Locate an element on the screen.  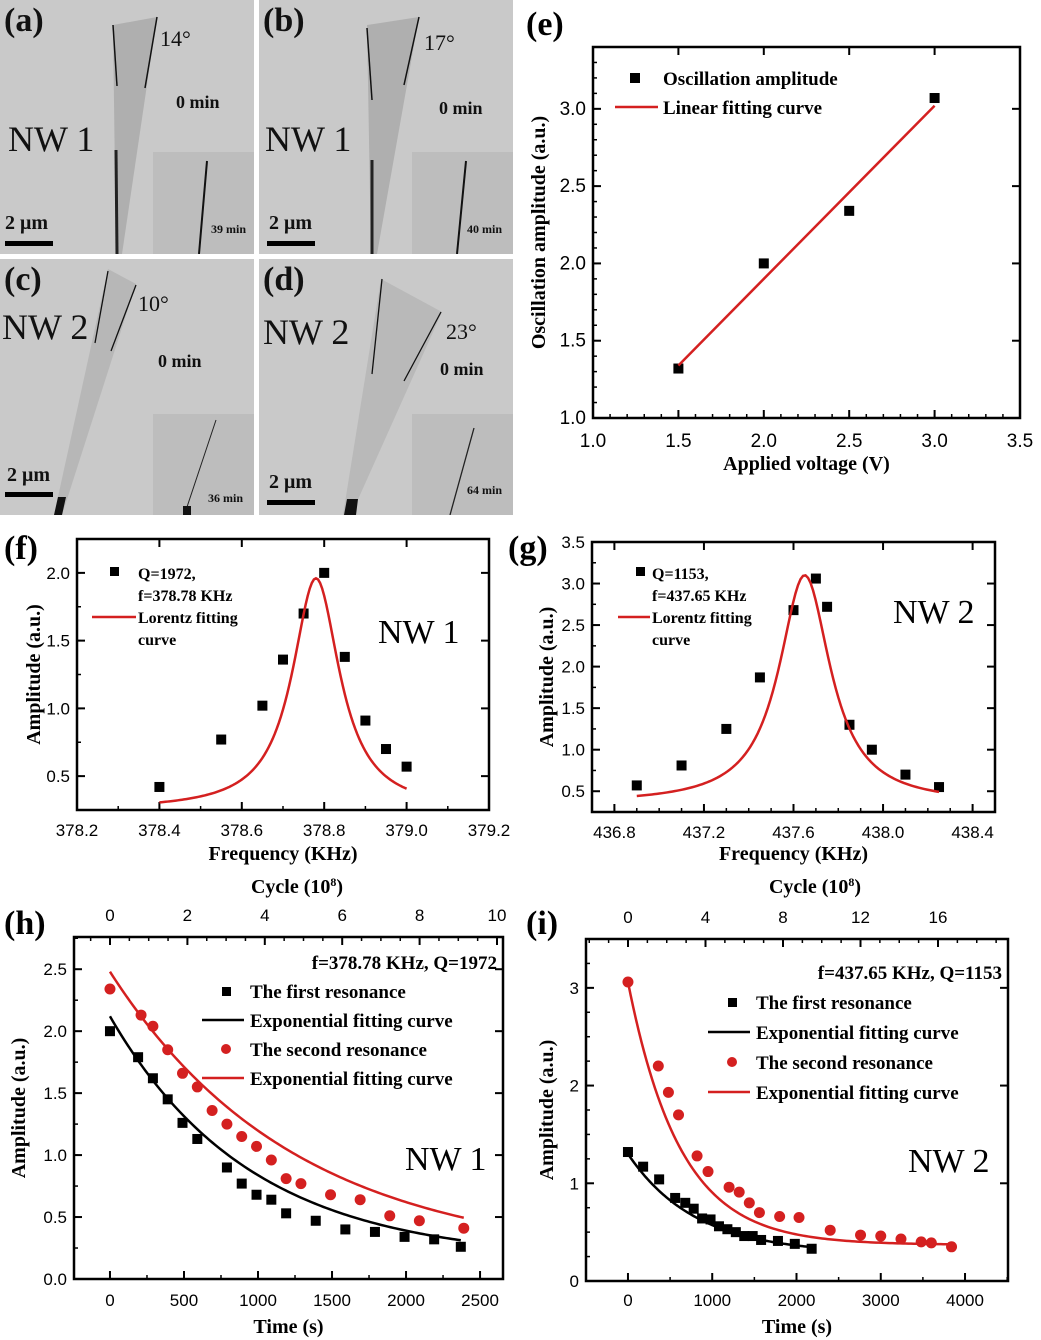
legend-label: curve is located at coordinates (671, 640).